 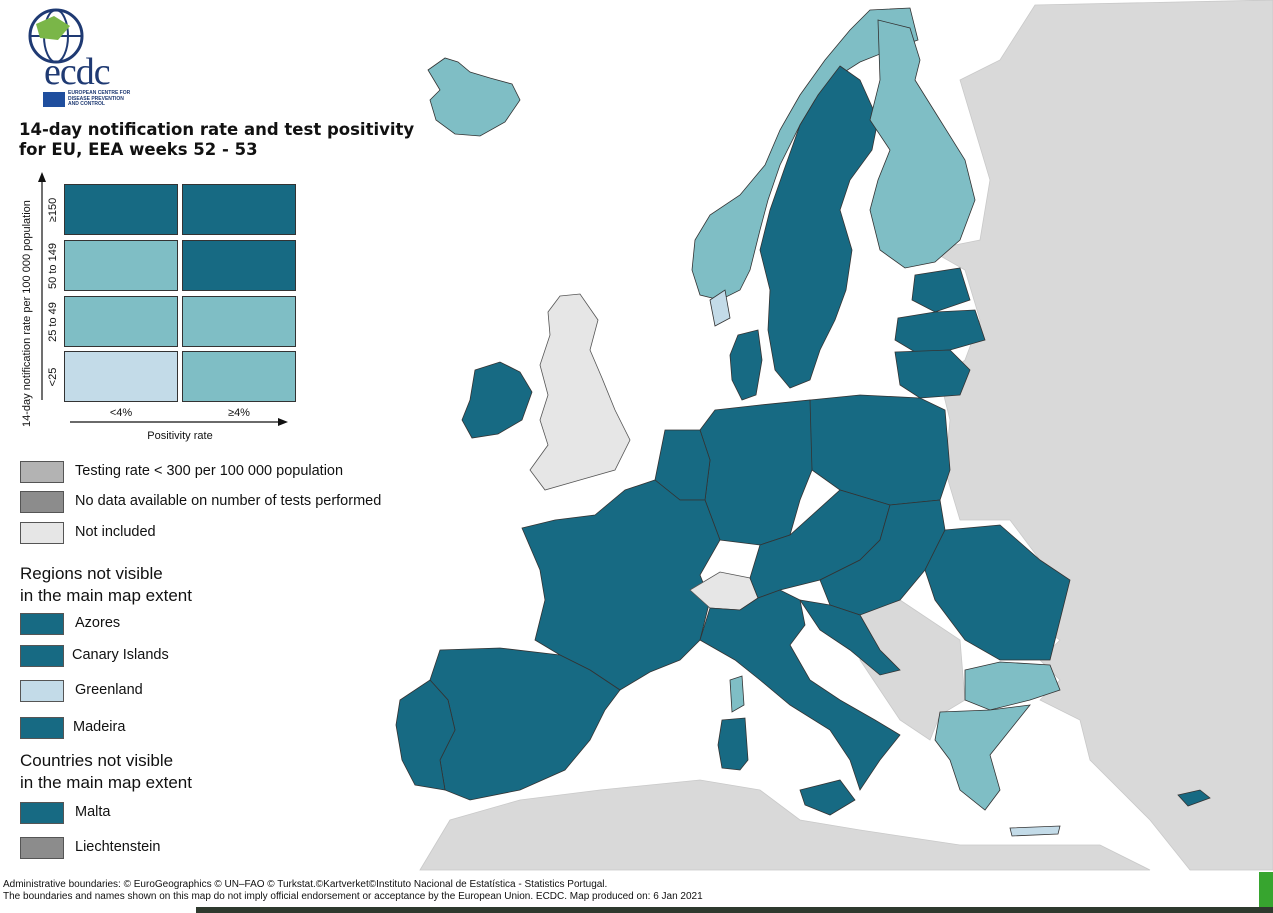 I want to click on region-norway-south, so click(x=720, y=308).